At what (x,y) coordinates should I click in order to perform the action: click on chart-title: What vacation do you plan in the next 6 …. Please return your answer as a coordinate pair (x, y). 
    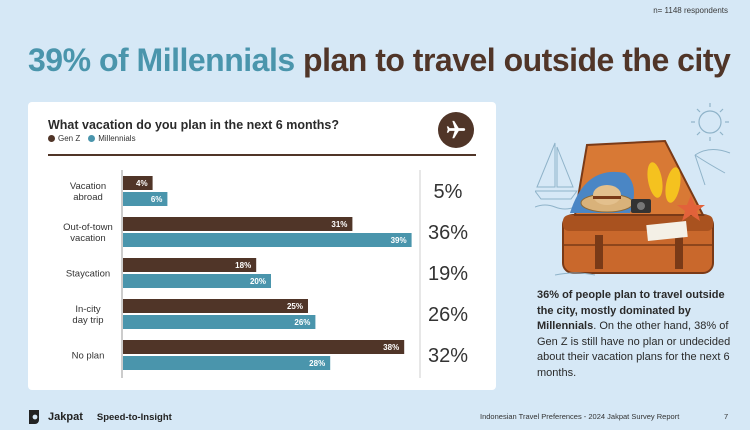
    Looking at the image, I should click on (193, 125).